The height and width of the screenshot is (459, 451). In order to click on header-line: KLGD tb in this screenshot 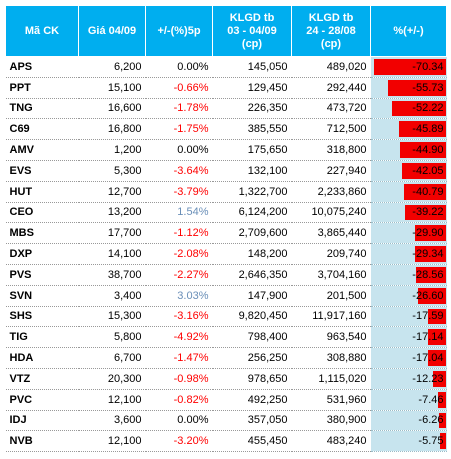, I will do `click(252, 17)`.